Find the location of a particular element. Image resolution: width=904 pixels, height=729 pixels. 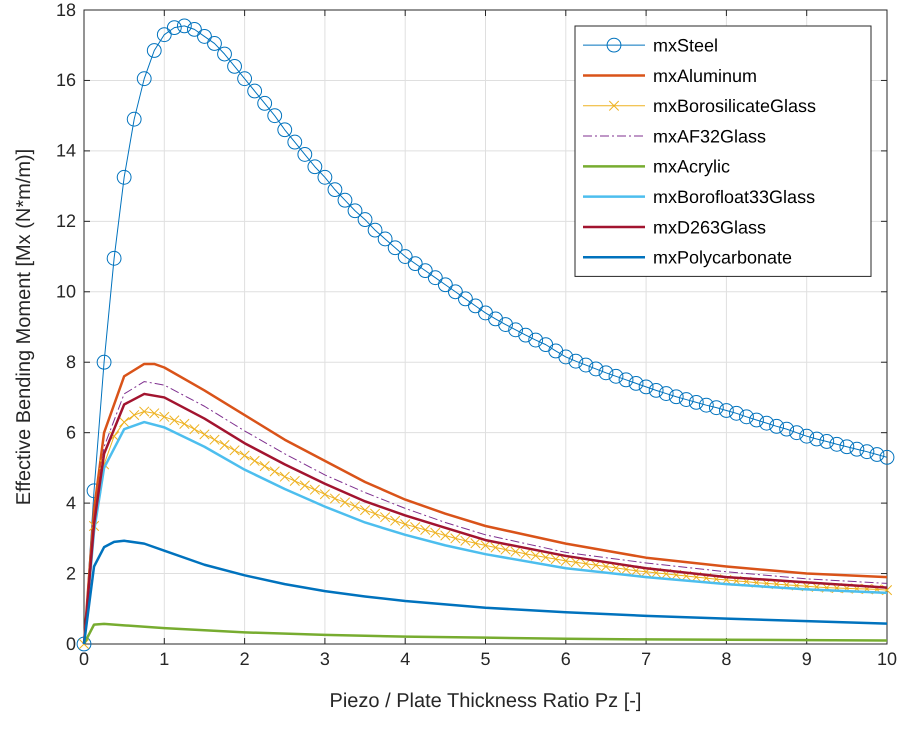

y-tick-label: 8 is located at coordinates (71, 362).